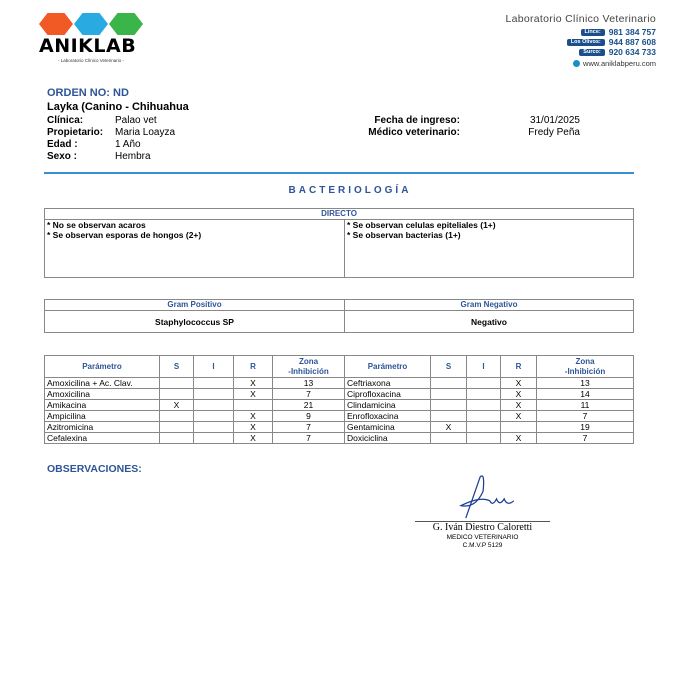  I want to click on table-row: Azitromicina X 7 Gentamicina X 19, so click(339, 427).